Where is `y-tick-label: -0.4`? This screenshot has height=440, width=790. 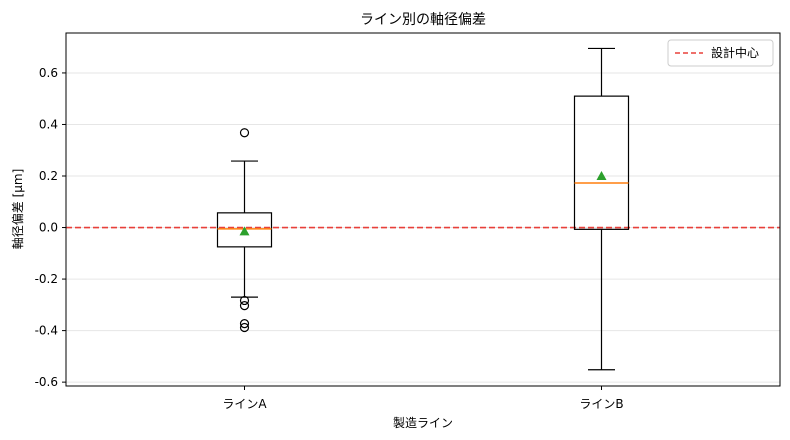
y-tick-label: -0.4 is located at coordinates (46, 331).